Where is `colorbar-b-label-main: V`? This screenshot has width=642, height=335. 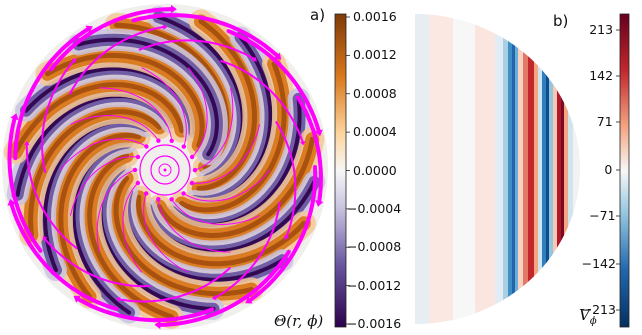 colorbar-b-label-main: V is located at coordinates (584, 315).